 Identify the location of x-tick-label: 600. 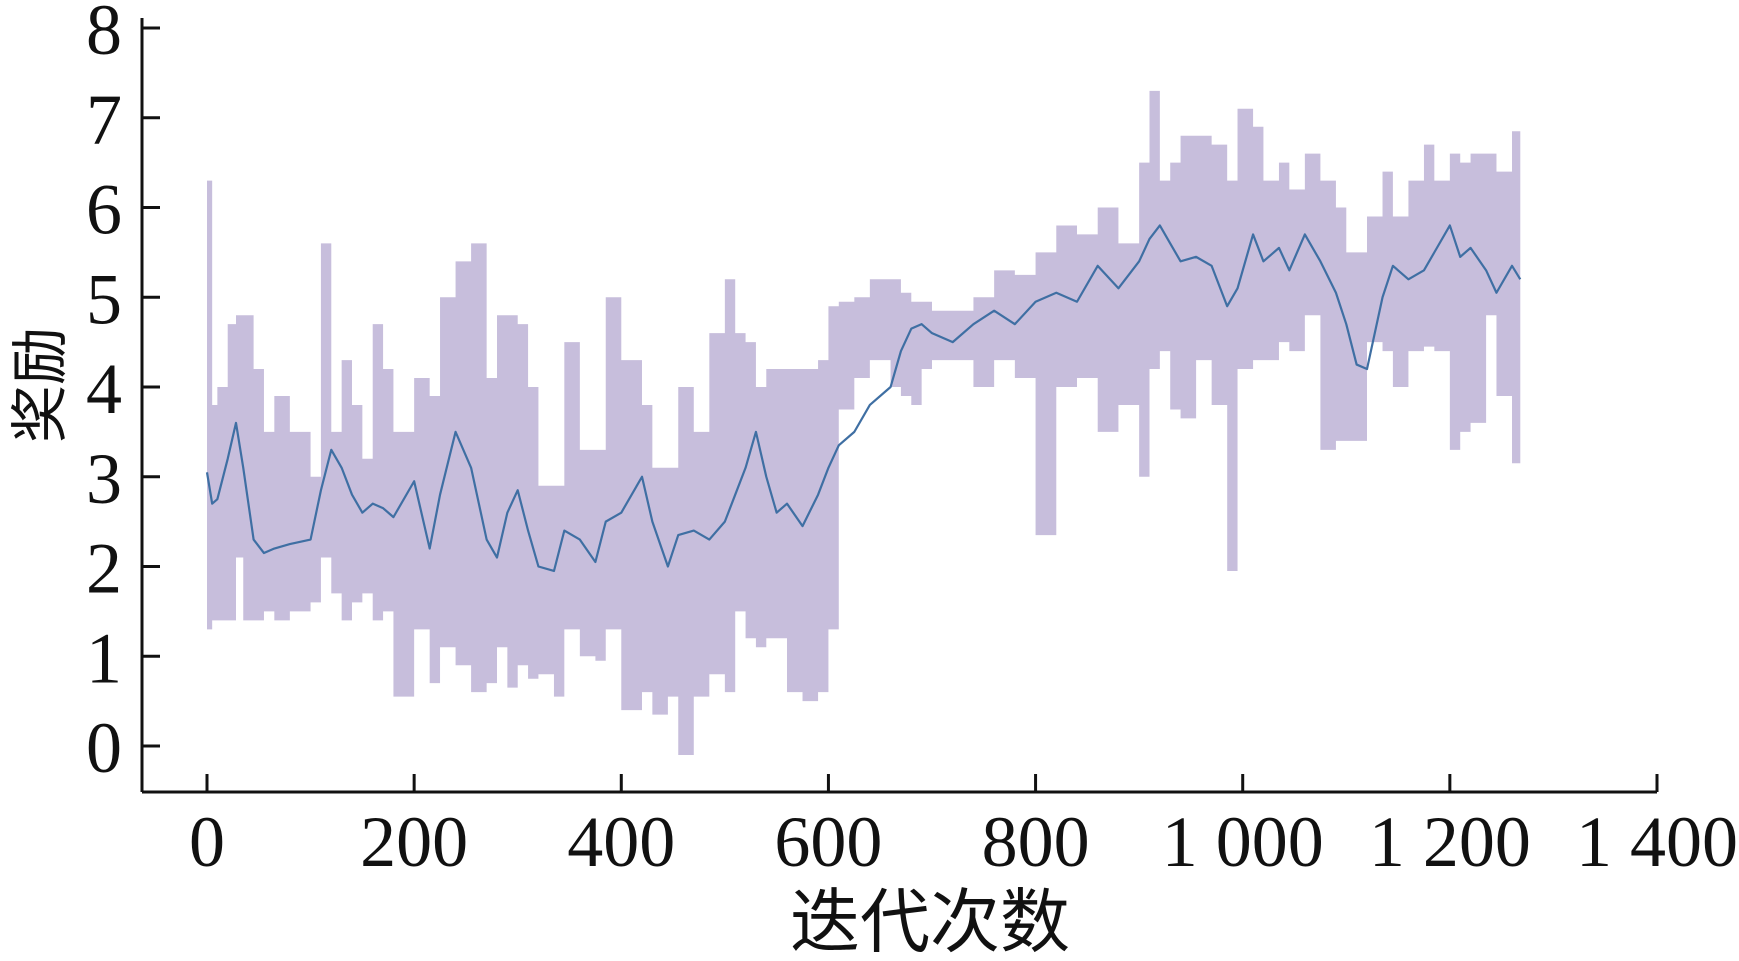
(828, 842).